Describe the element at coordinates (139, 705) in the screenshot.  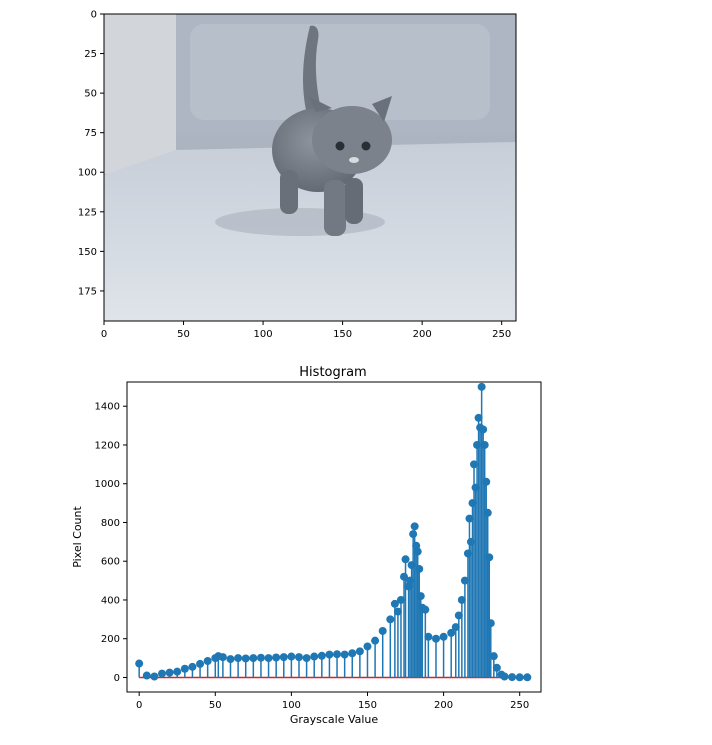
I see `histogram-x-tick-label: 0` at that location.